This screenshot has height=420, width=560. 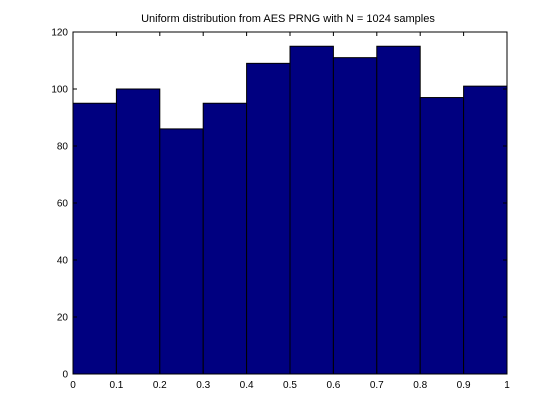 I want to click on x-tick-label: 0.6, so click(x=333, y=385).